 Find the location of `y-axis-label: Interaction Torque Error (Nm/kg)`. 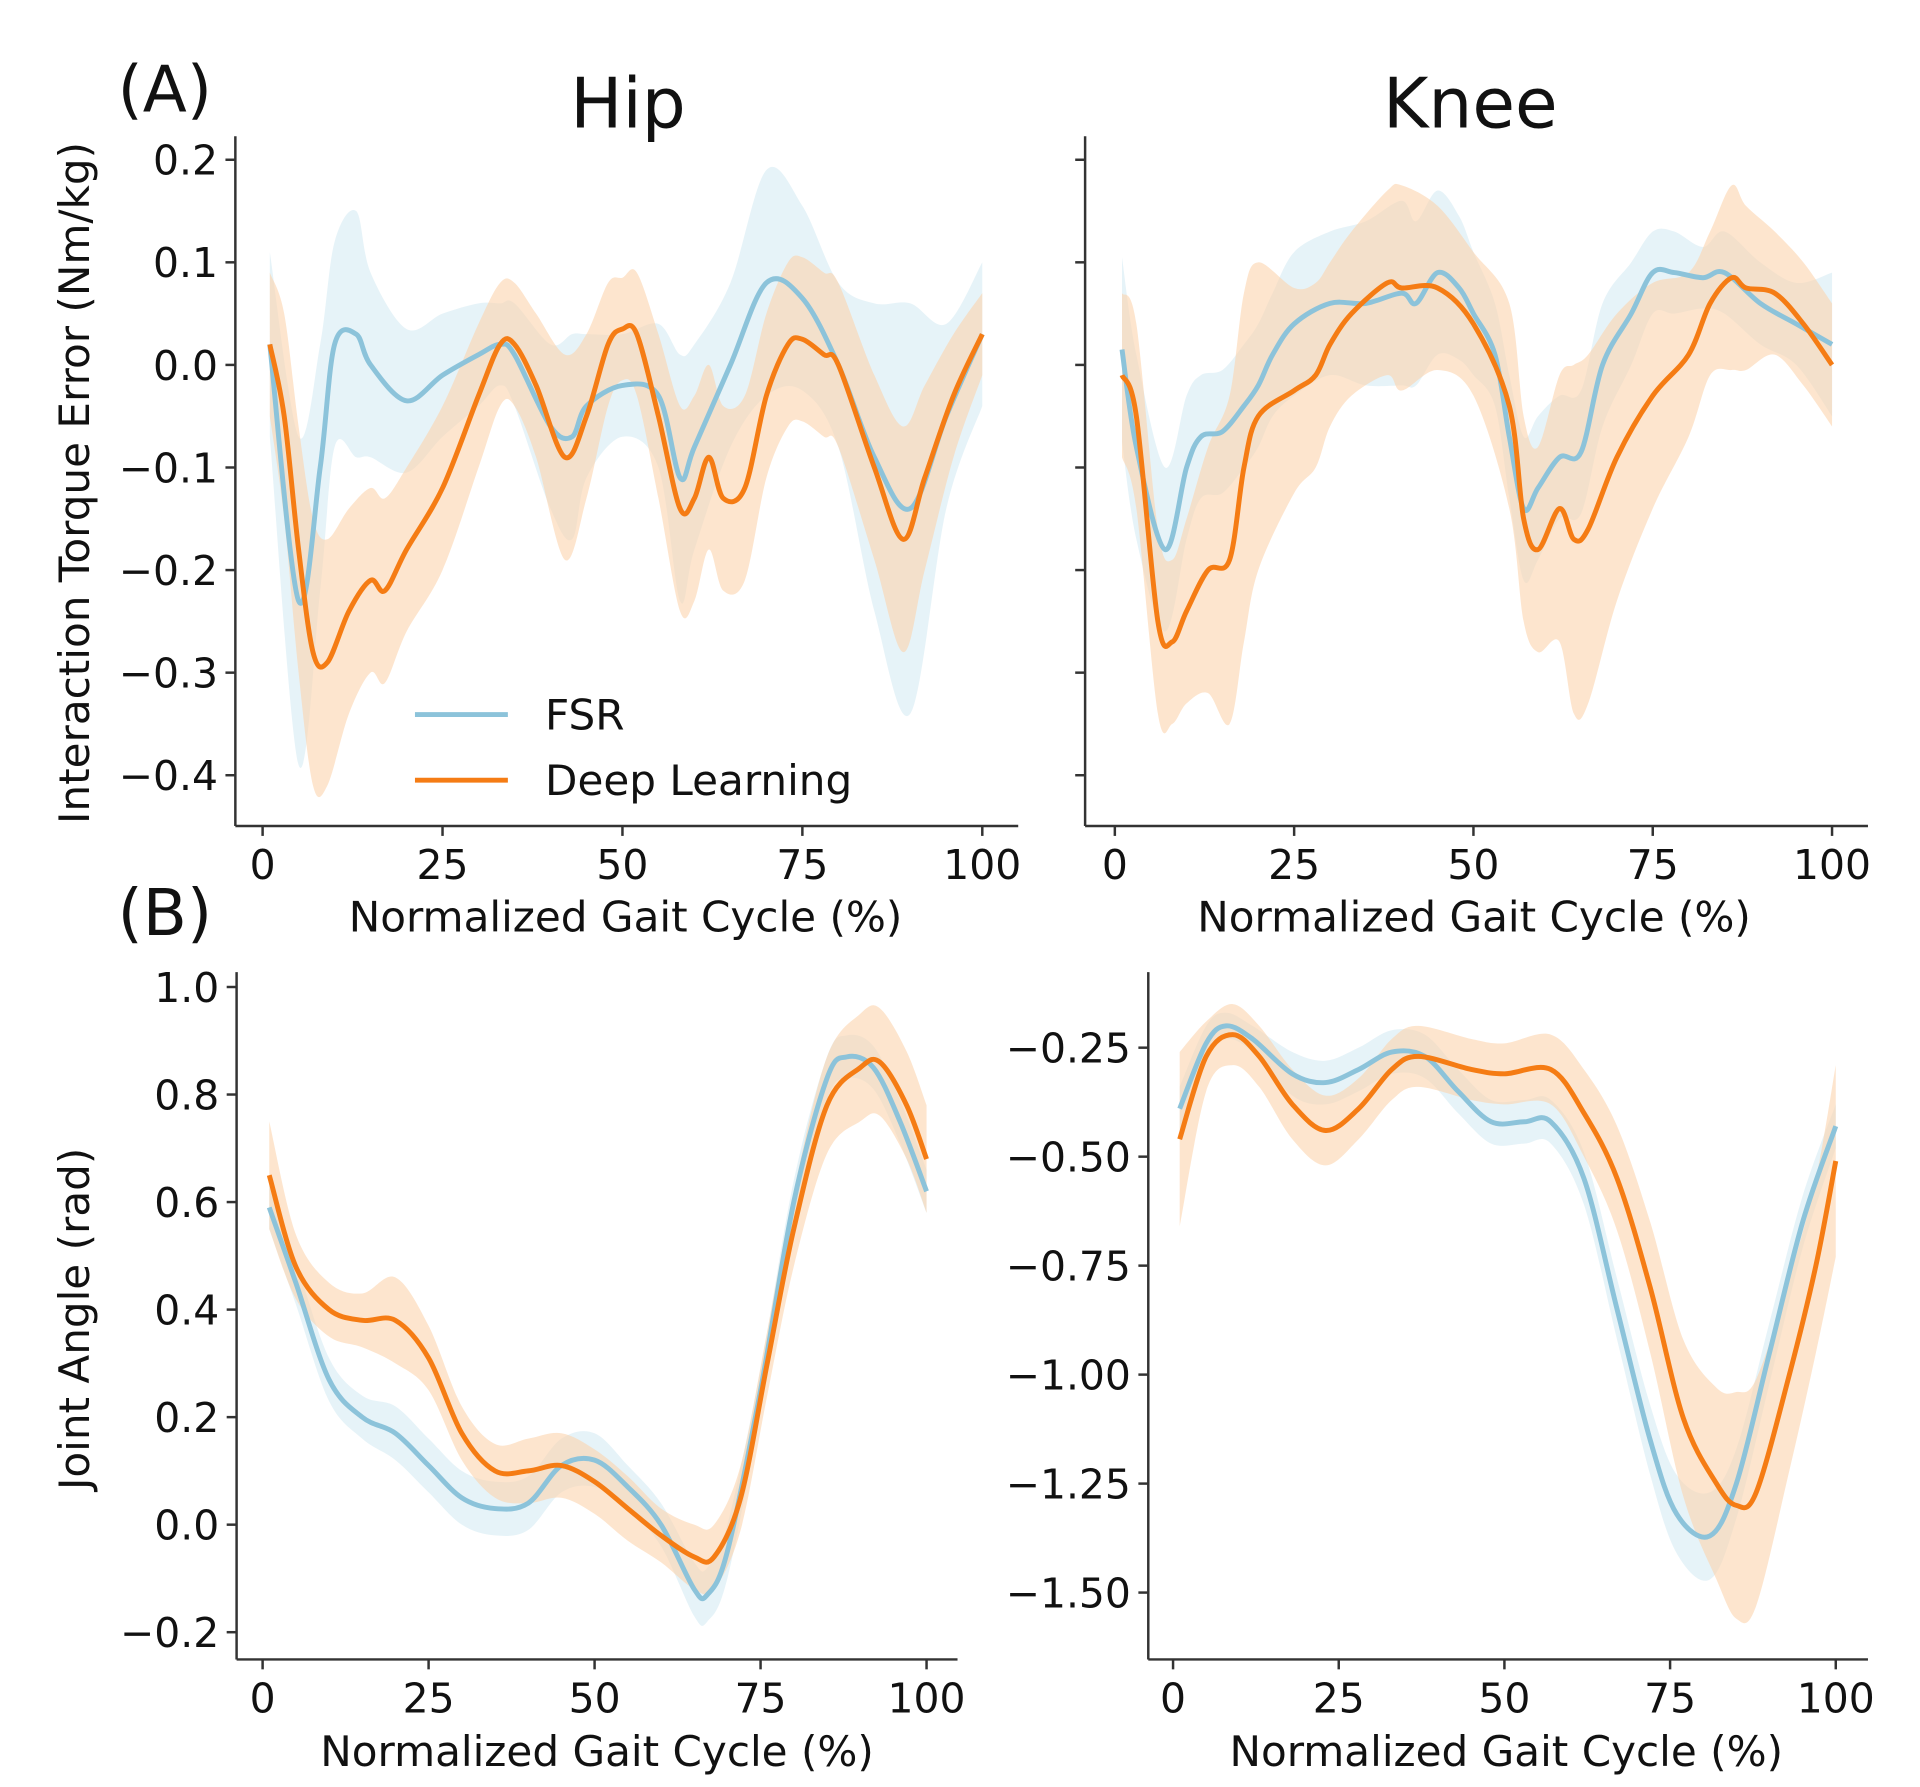

y-axis-label: Interaction Torque Error (Nm/kg) is located at coordinates (74, 483).